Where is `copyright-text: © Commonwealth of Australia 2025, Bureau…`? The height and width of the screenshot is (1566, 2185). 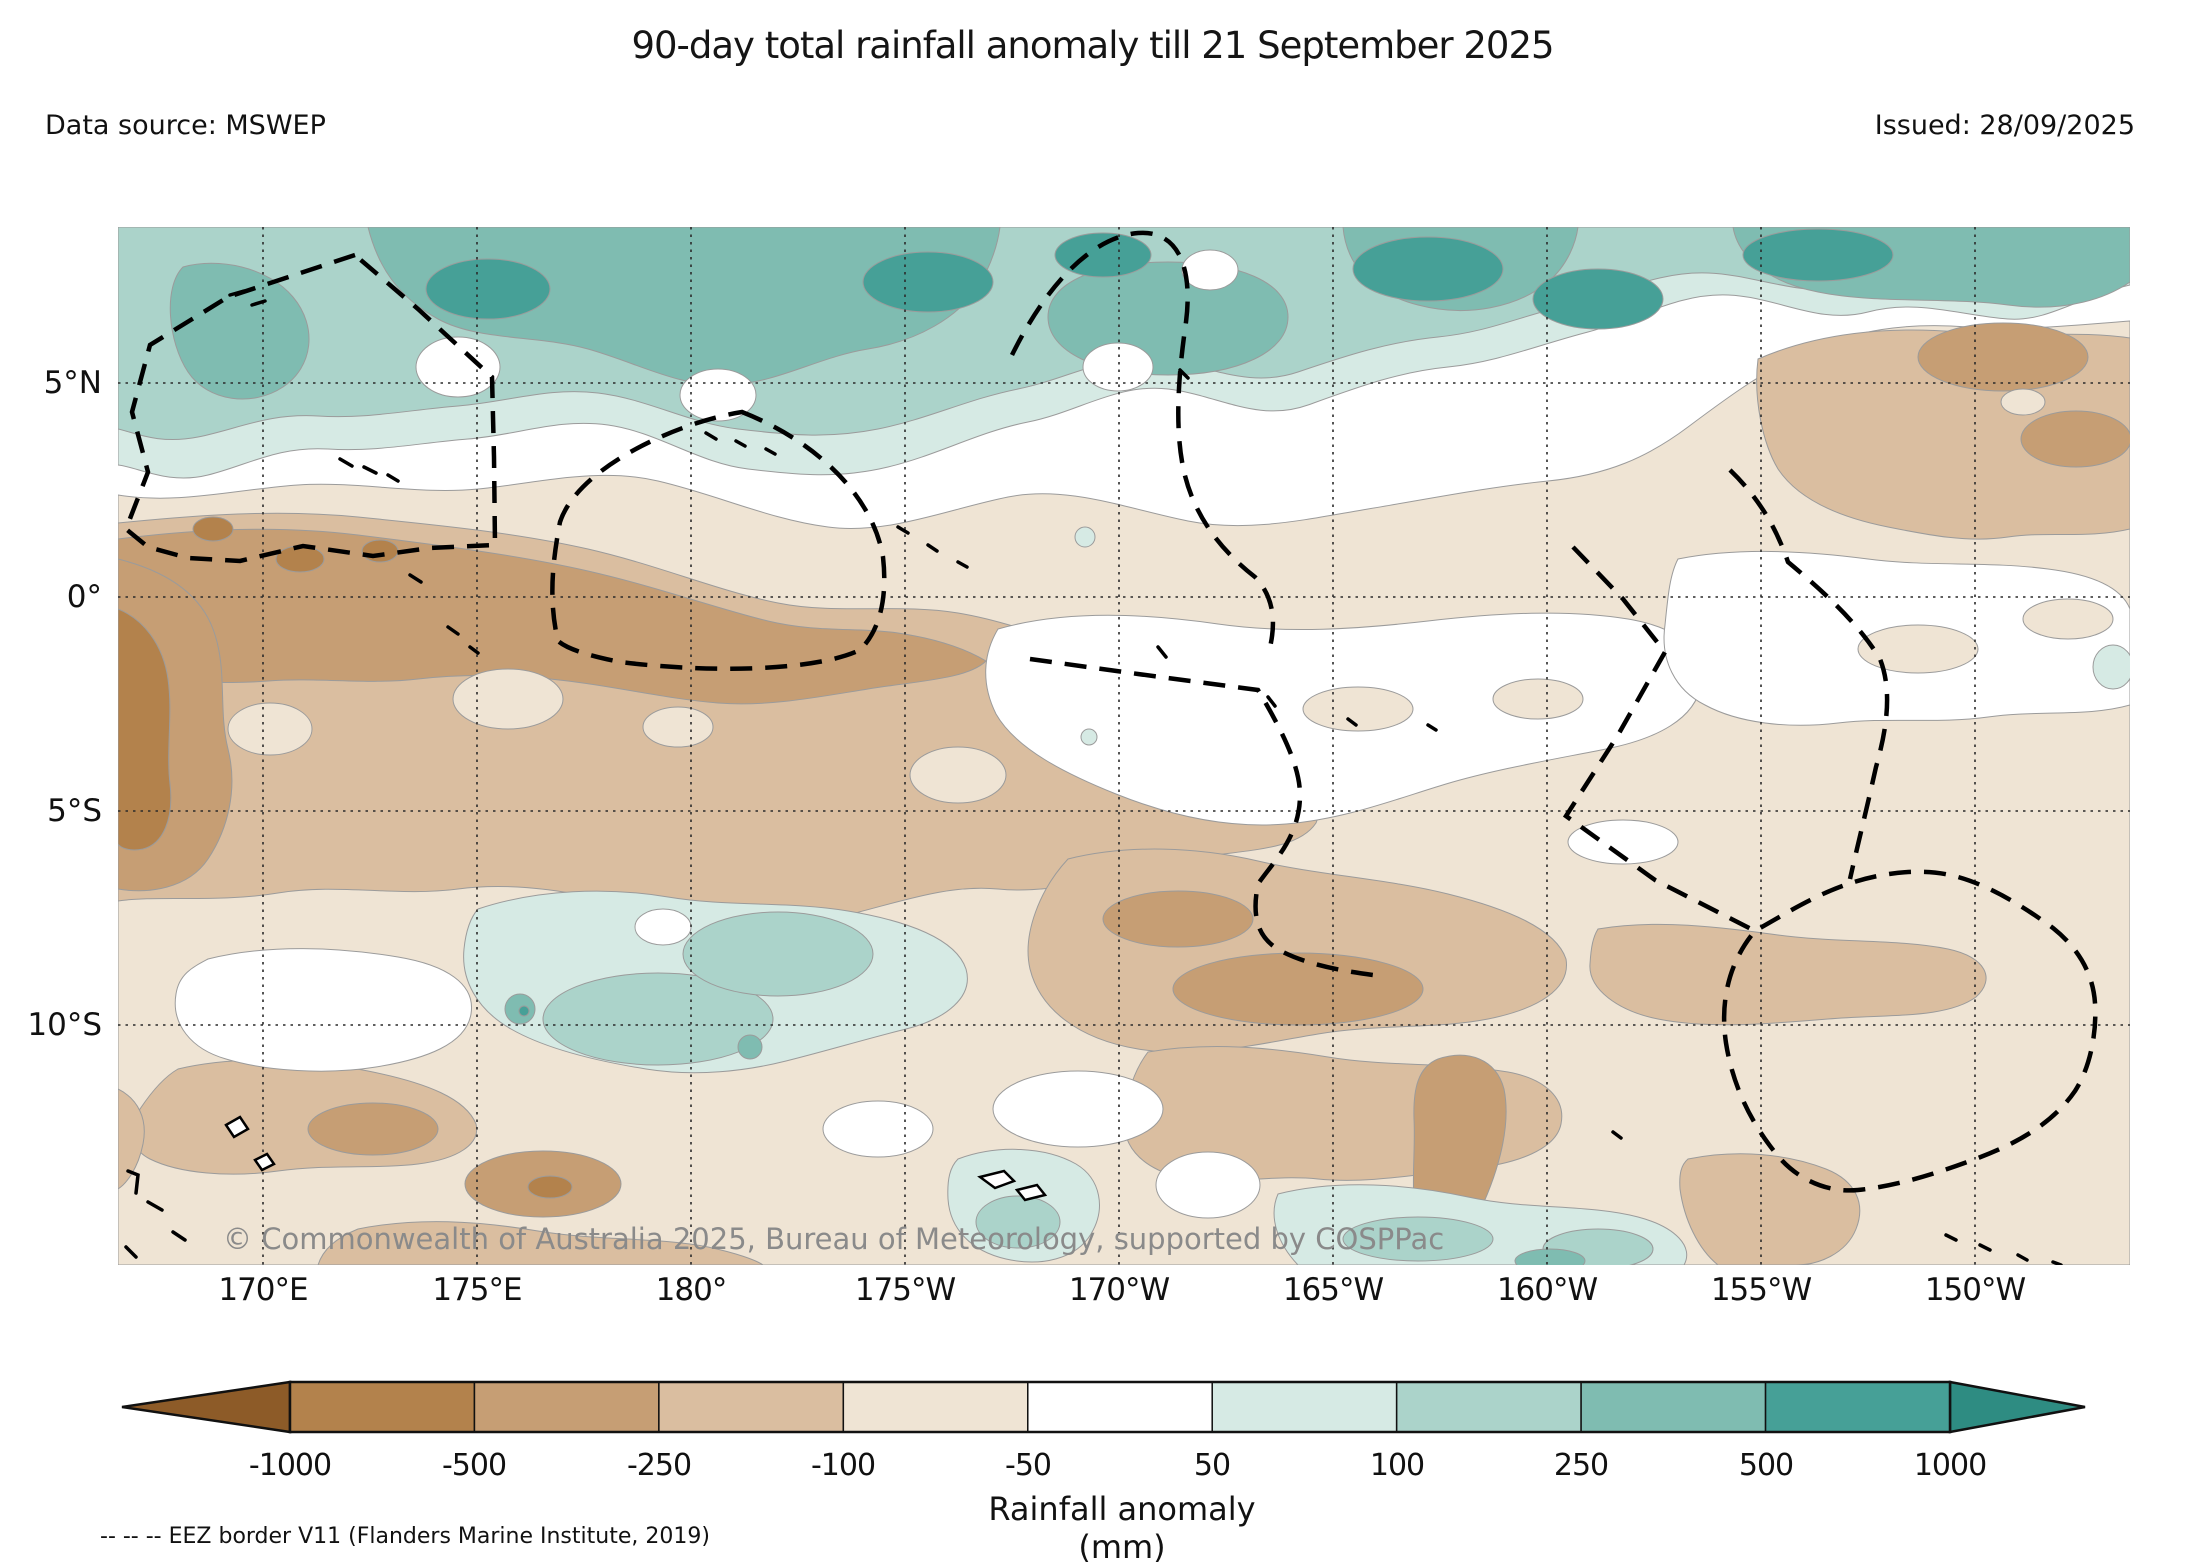
copyright-text: © Commonwealth of Australia 2025, Bureau… is located at coordinates (834, 1239).